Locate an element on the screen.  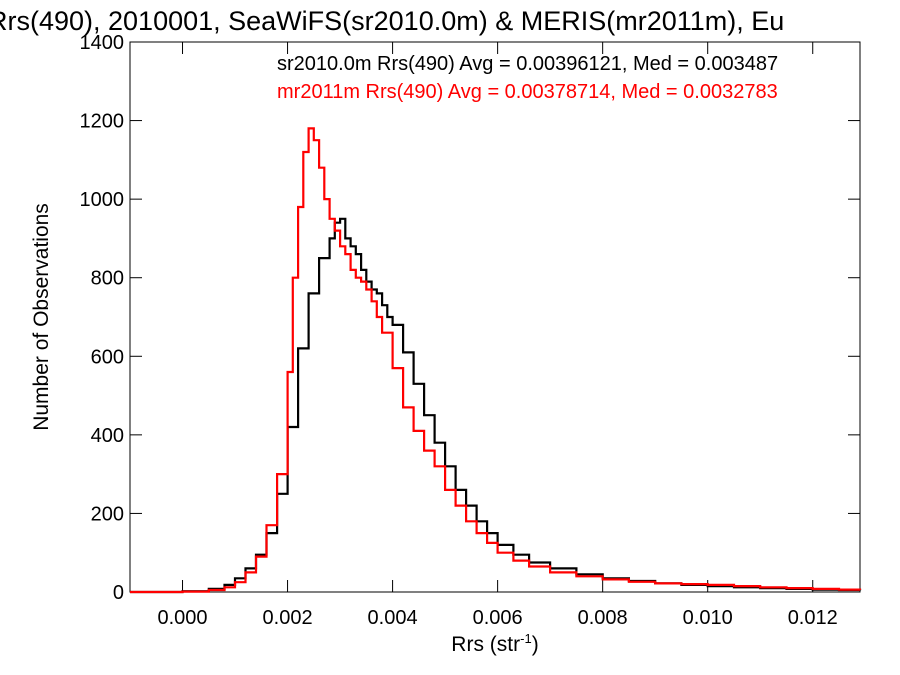
x-axis-label-superscript: -1 is located at coordinates (526, 638).